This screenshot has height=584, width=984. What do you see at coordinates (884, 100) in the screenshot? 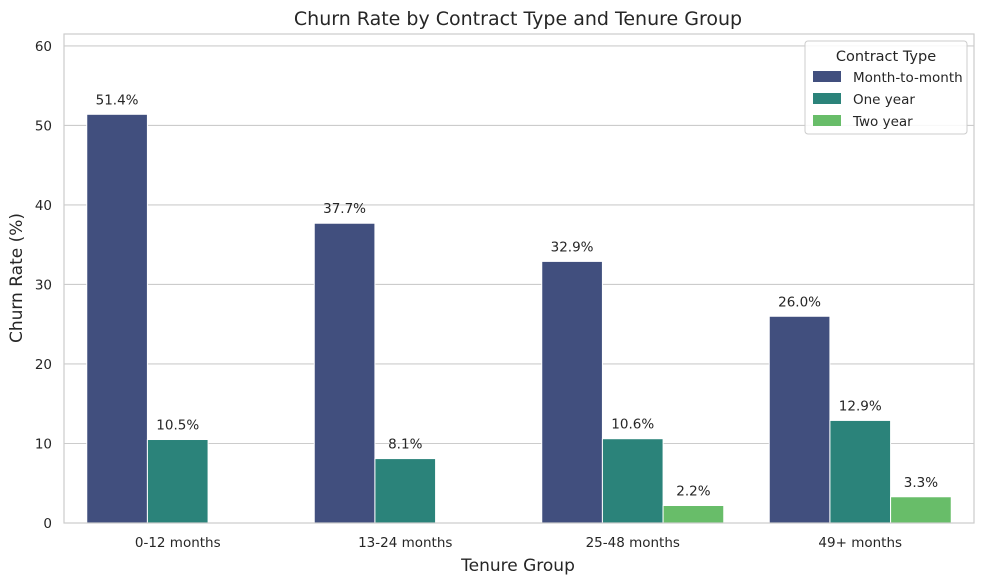
I see `legend-entry: One year` at bounding box center [884, 100].